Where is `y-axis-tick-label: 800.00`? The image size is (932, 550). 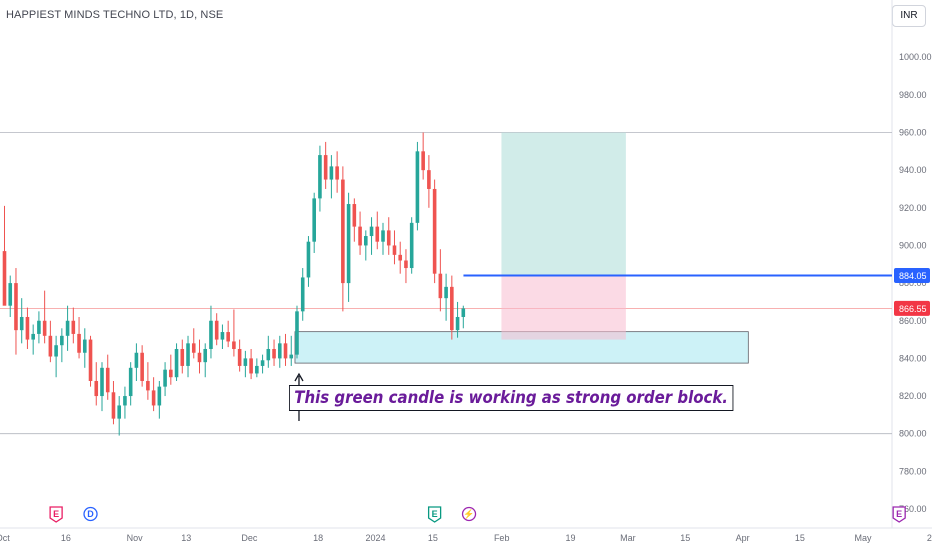
y-axis-tick-label: 800.00 is located at coordinates (913, 434).